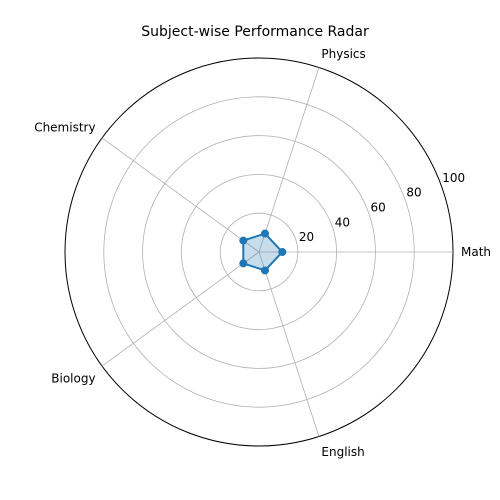 This screenshot has height=500, width=500. Describe the element at coordinates (342, 222) in the screenshot. I see `r-tick-label: 40` at that location.